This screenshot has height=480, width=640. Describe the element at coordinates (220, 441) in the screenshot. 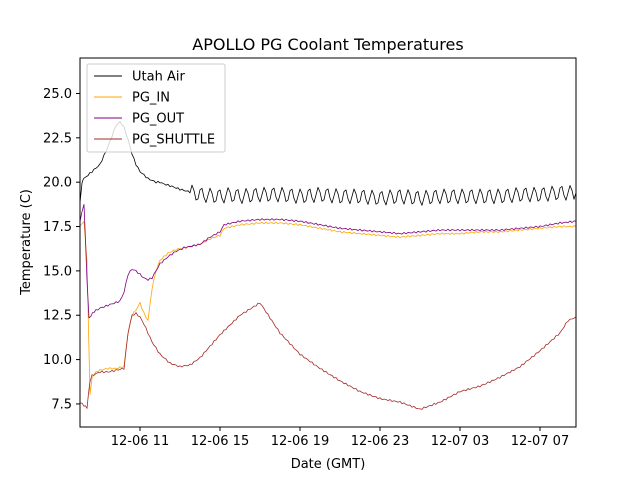

I see `x-tick-label: 12-06 15` at that location.